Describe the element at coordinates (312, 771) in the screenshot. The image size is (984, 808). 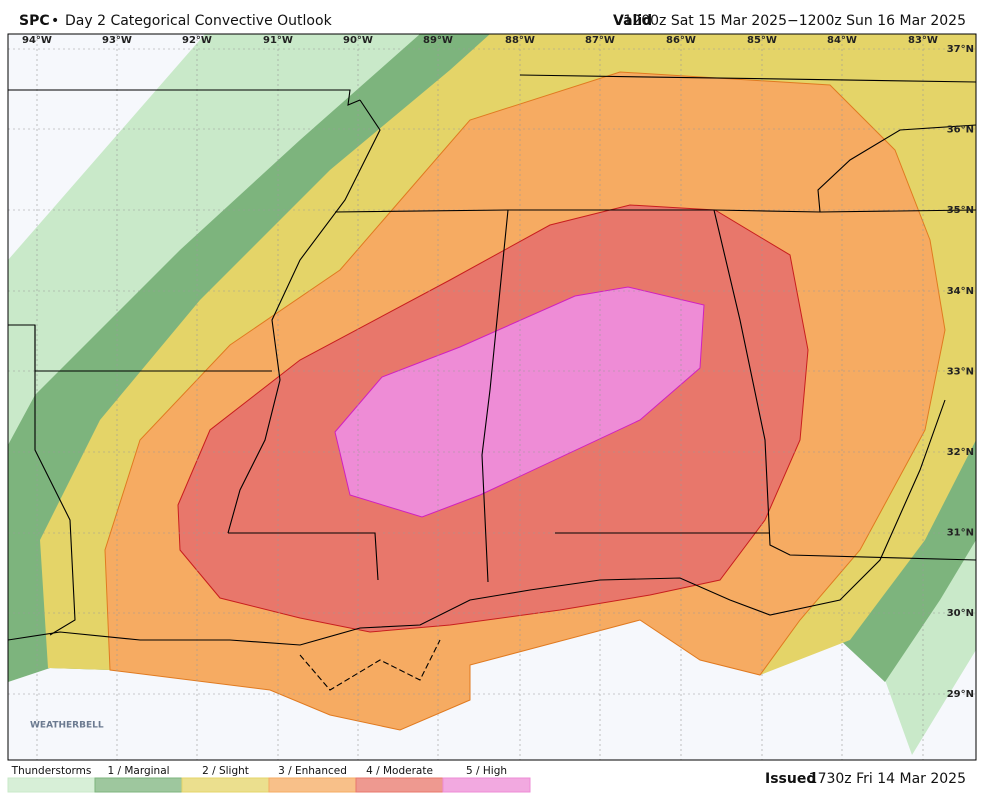
I see `legend-label: 3 / Enhanced` at that location.